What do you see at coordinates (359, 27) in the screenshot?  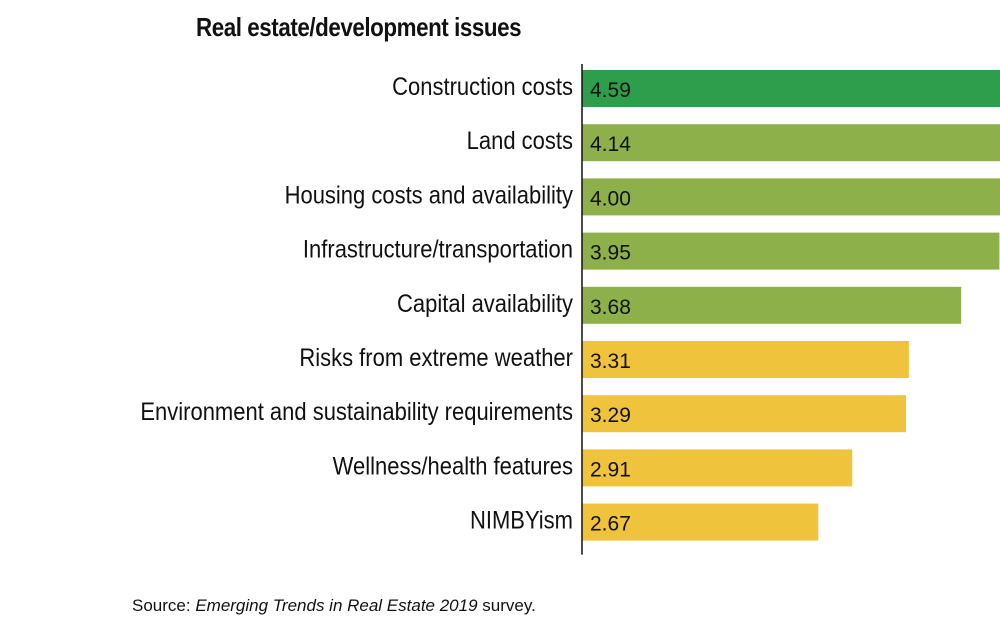 I see `chart-title: Real estate/development issues` at bounding box center [359, 27].